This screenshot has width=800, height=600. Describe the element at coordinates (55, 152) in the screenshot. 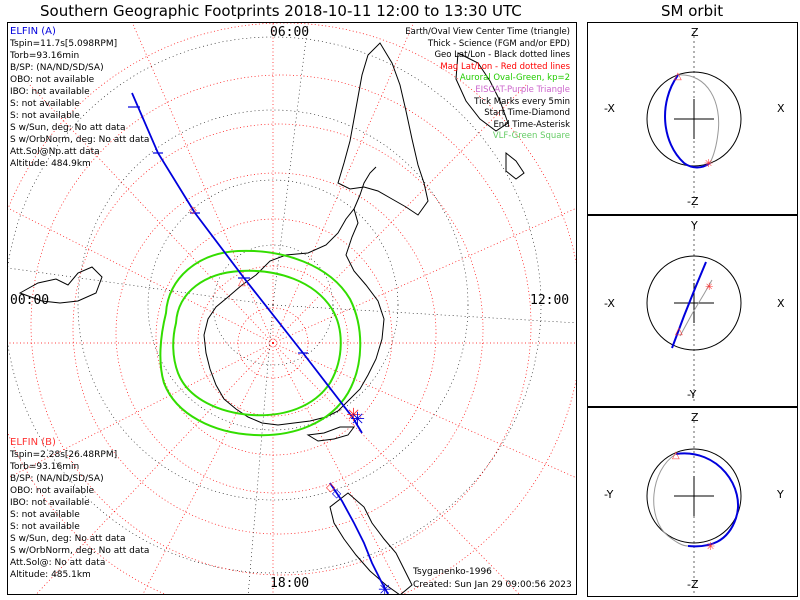

I see `elfin-a-line: Att.Sol@Np.att data` at that location.